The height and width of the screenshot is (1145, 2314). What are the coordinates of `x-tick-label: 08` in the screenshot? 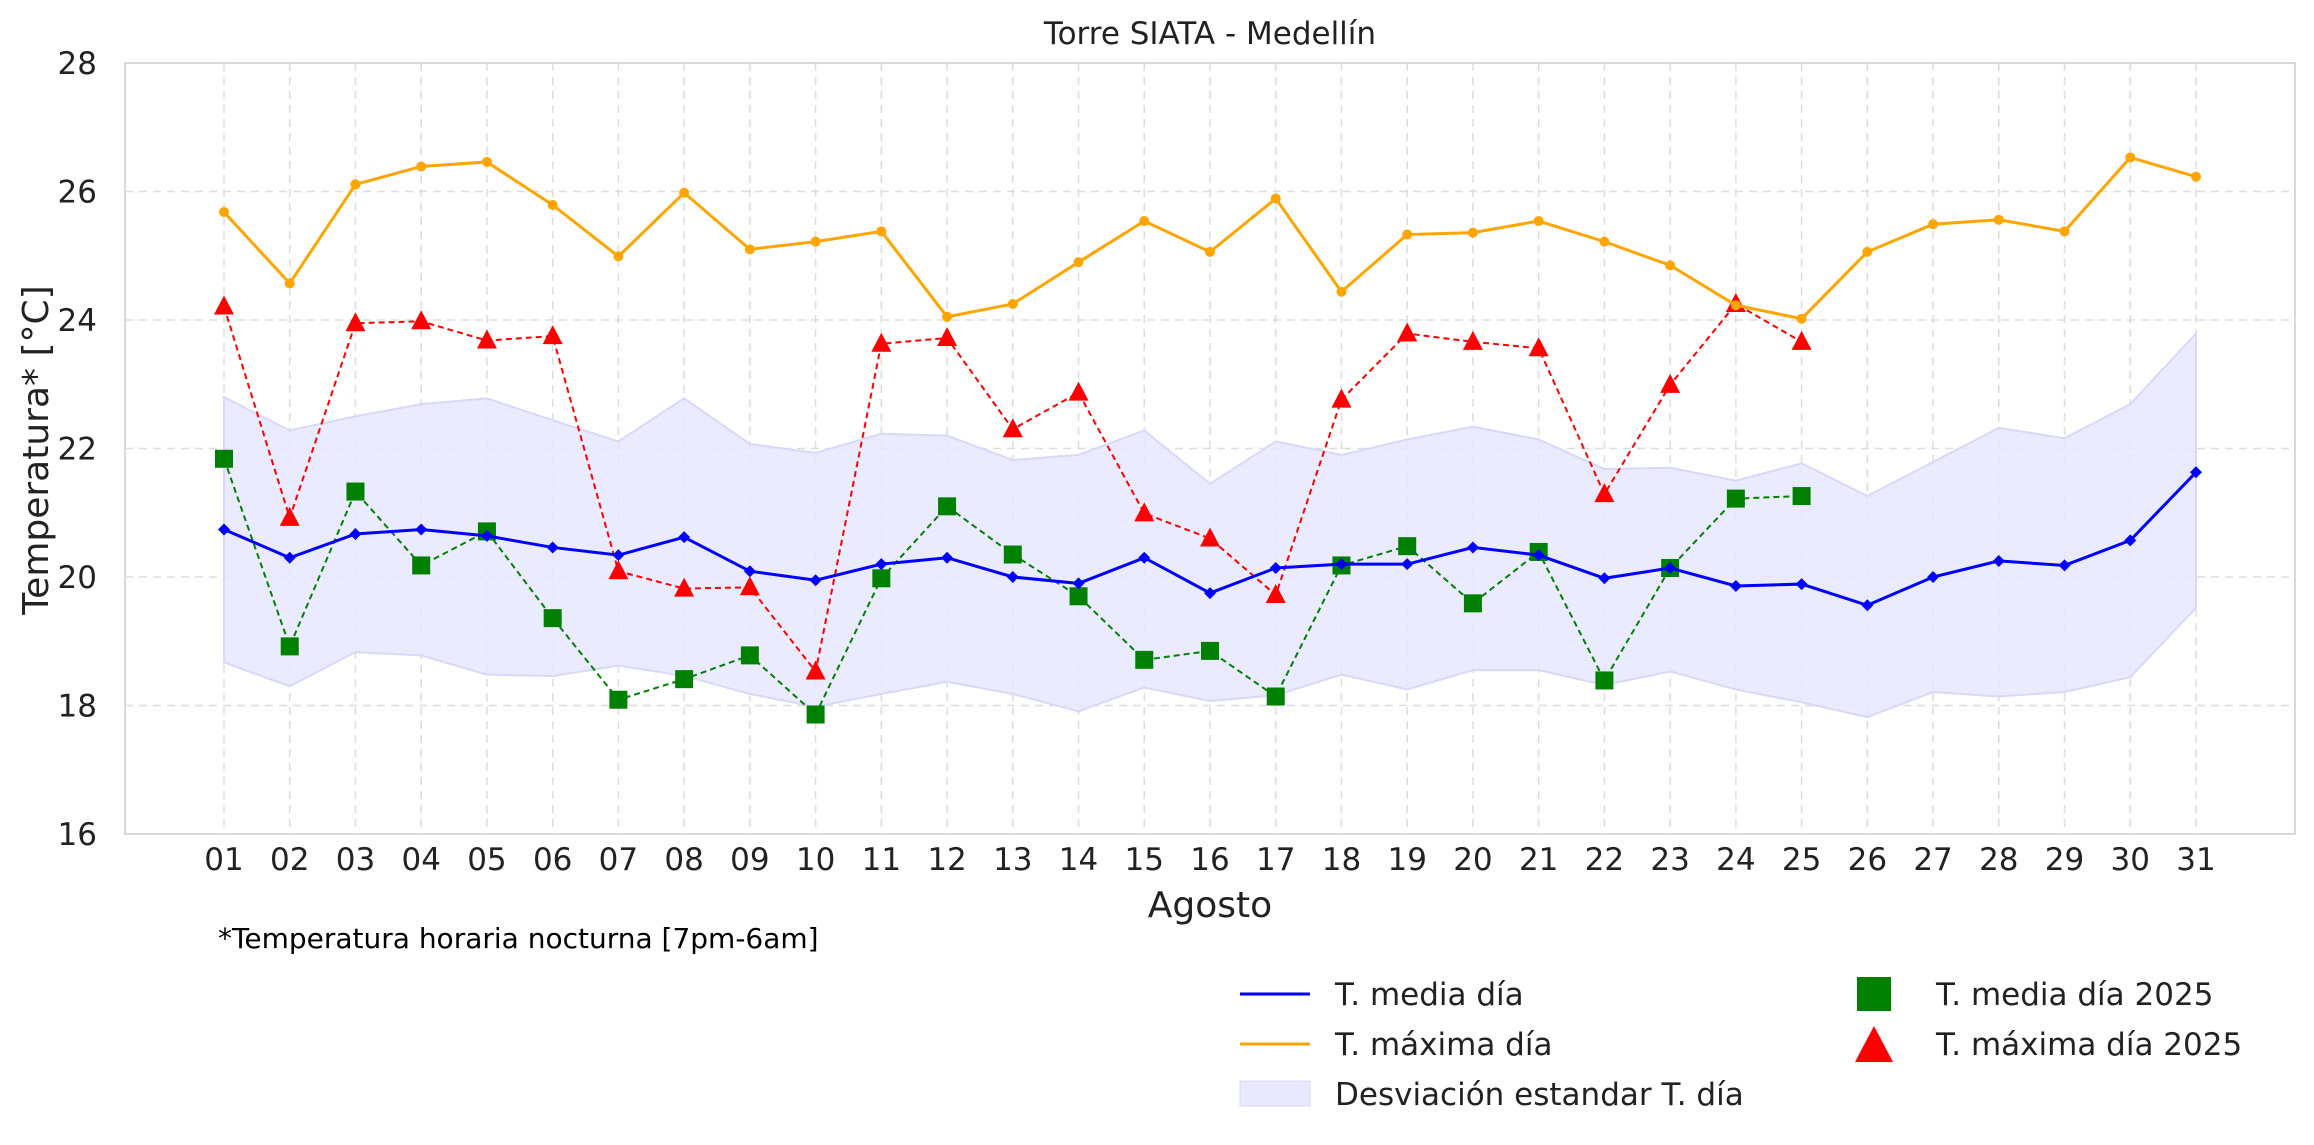 It's located at (683, 860).